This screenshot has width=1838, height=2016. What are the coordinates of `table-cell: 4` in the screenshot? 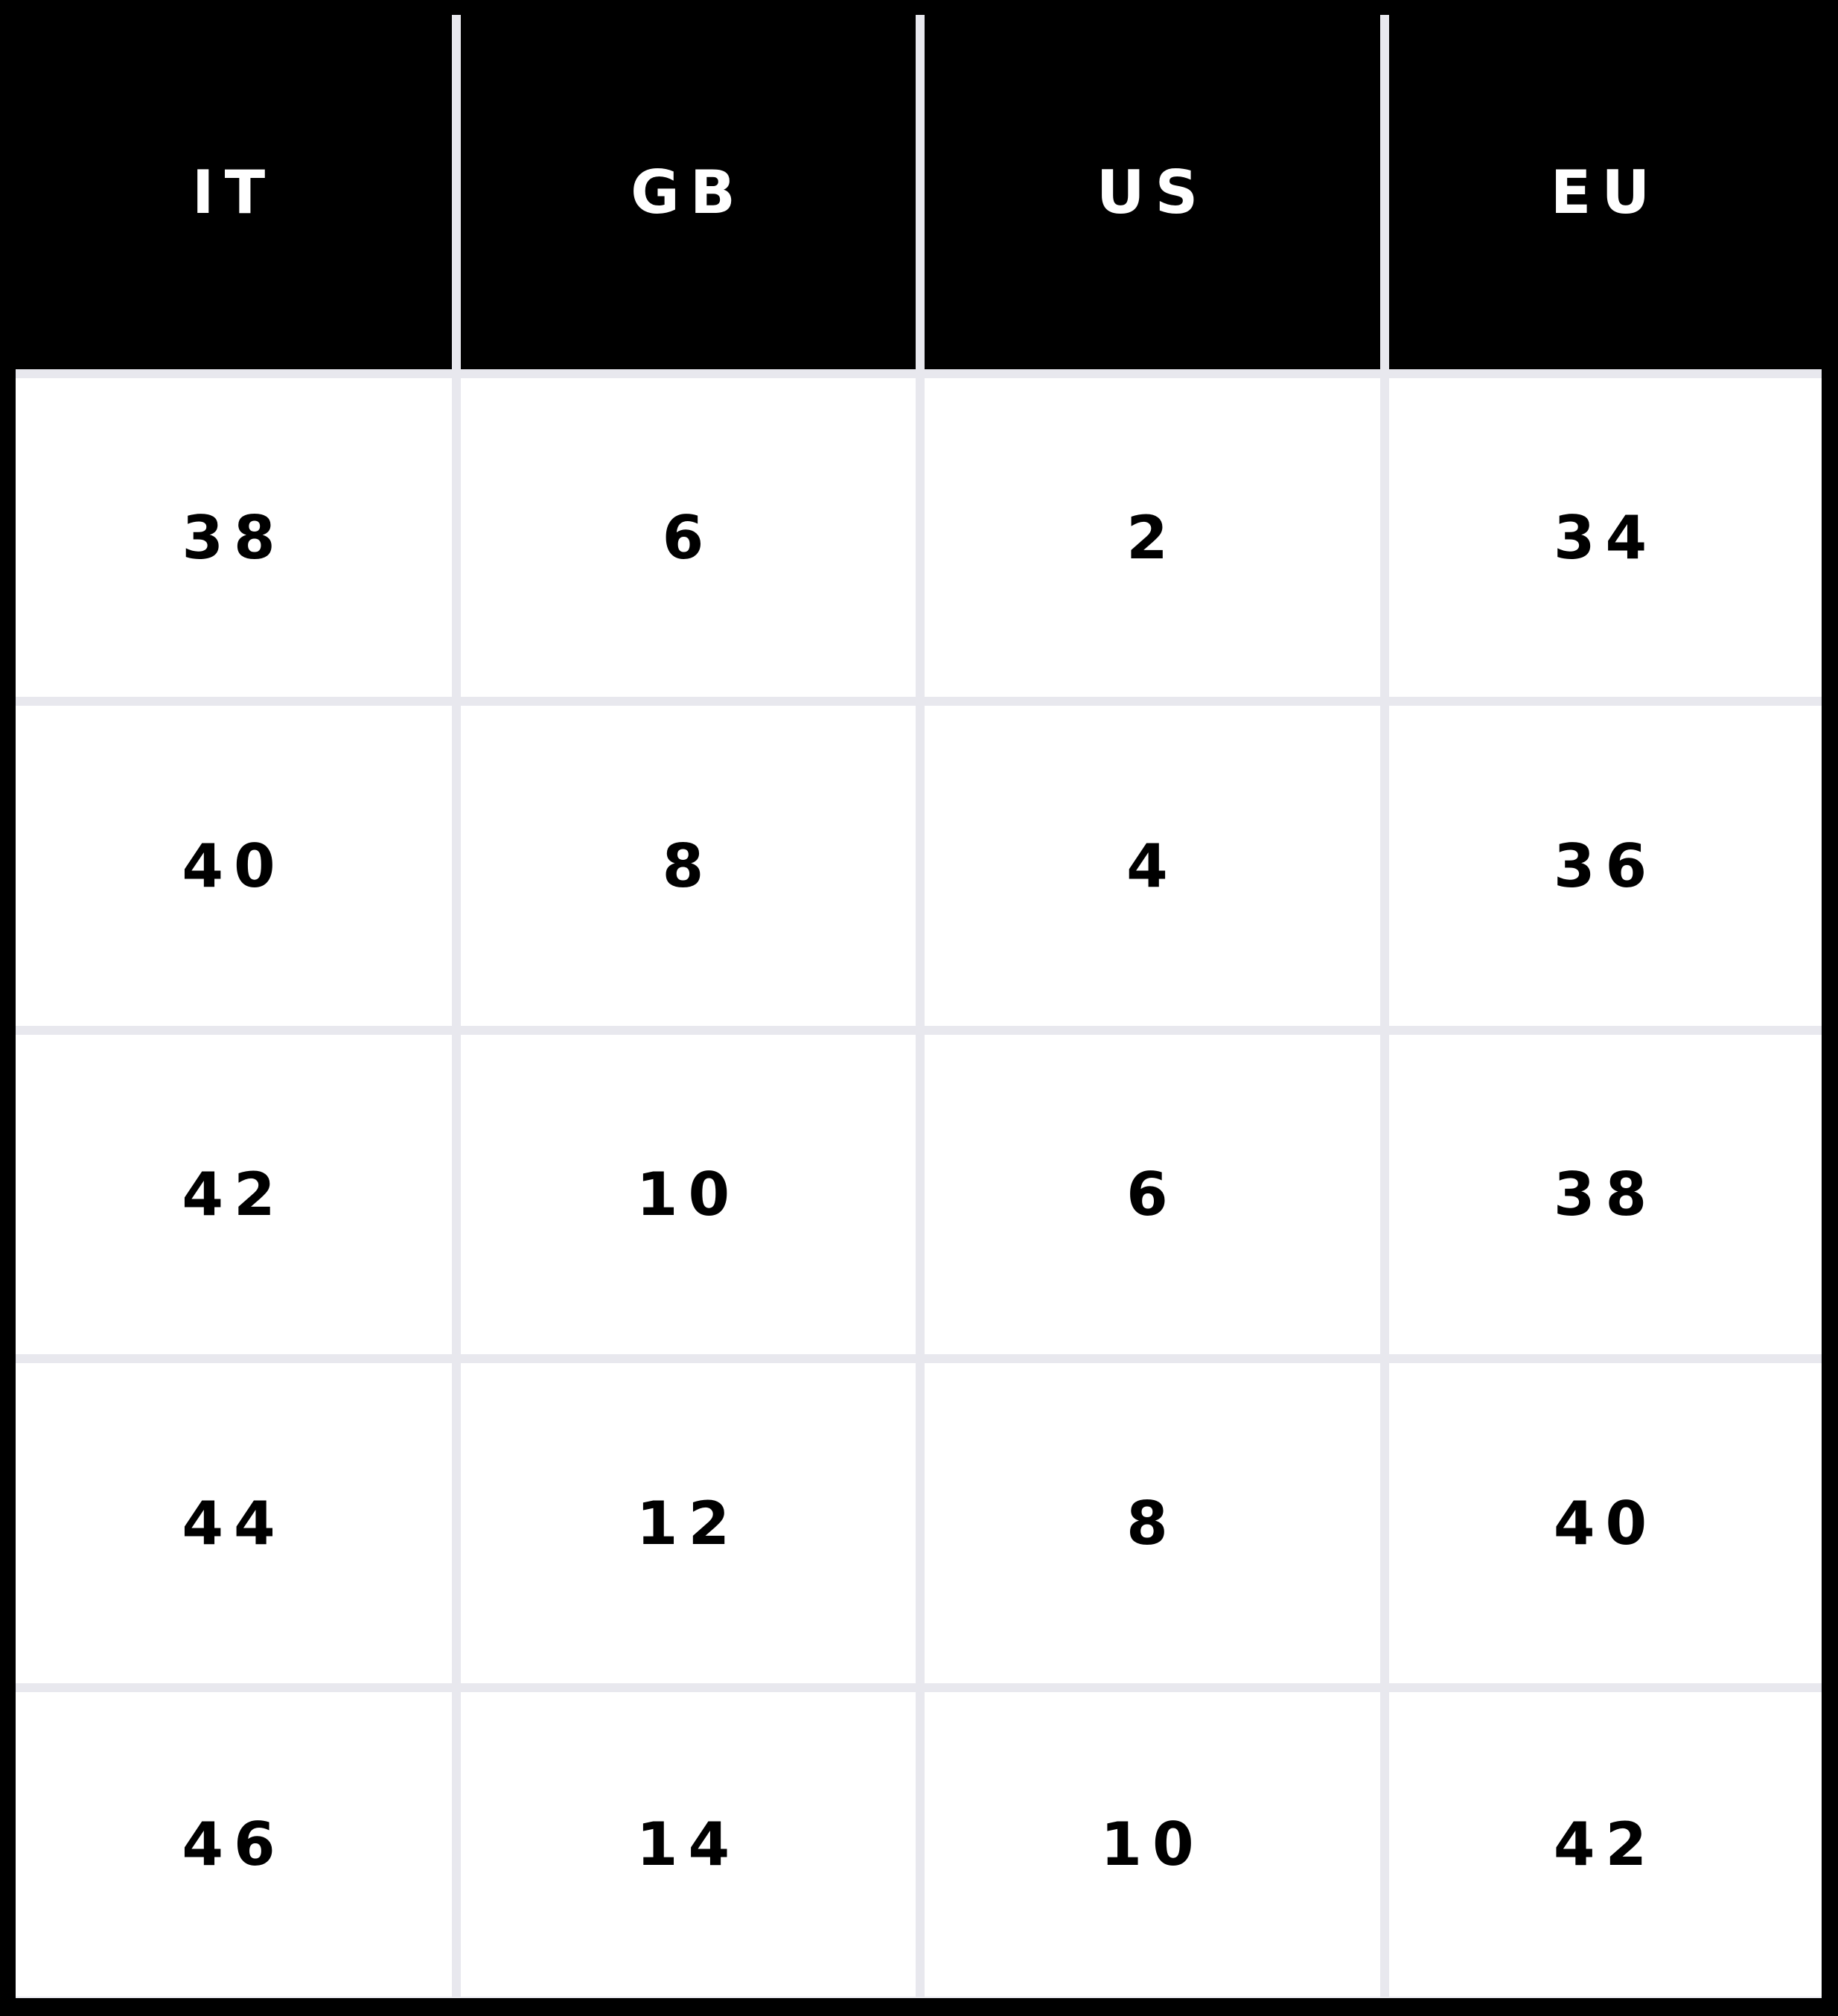 It's located at (1152, 866).